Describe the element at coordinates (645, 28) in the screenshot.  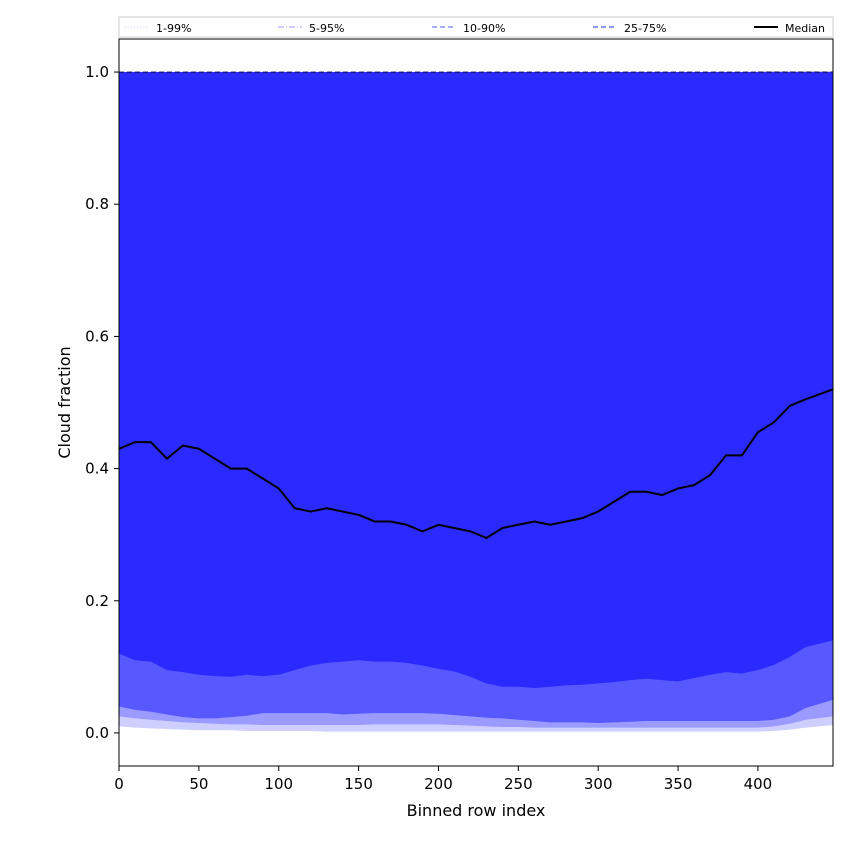
I see `legend-label: 25-75%` at that location.